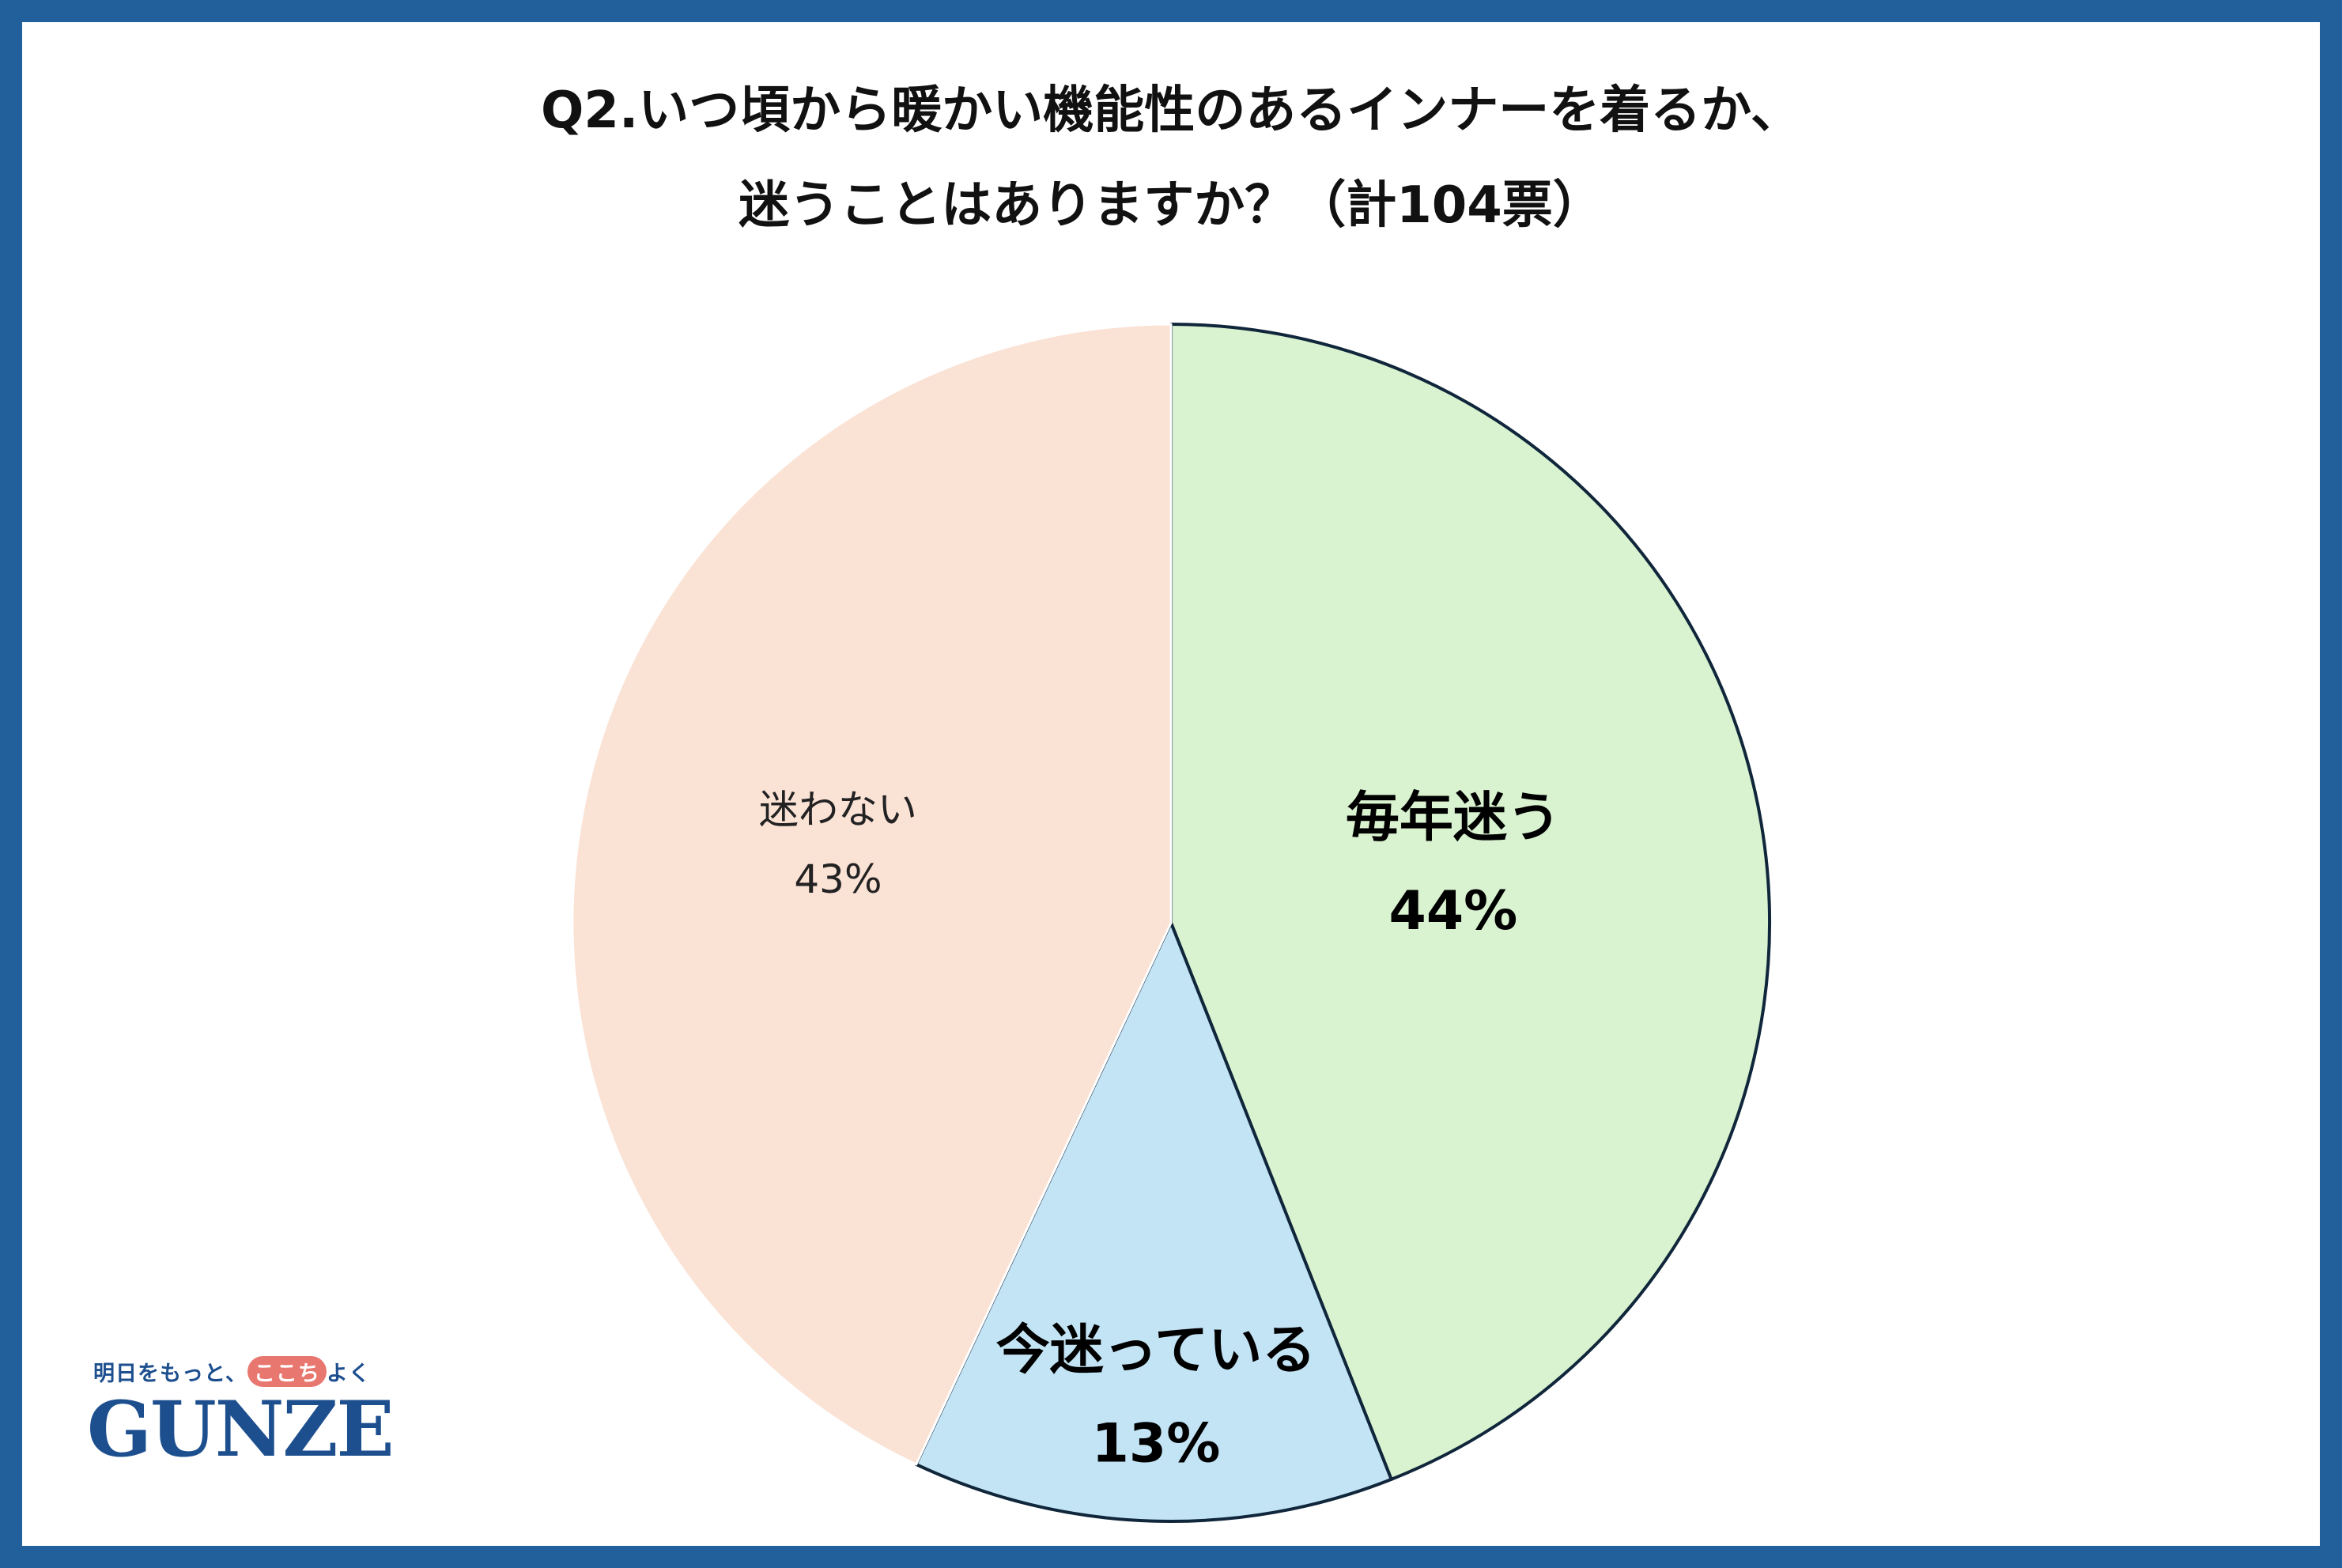 The width and height of the screenshot is (2342, 1568). What do you see at coordinates (838, 879) in the screenshot?
I see `slice-never-percent: 43%` at bounding box center [838, 879].